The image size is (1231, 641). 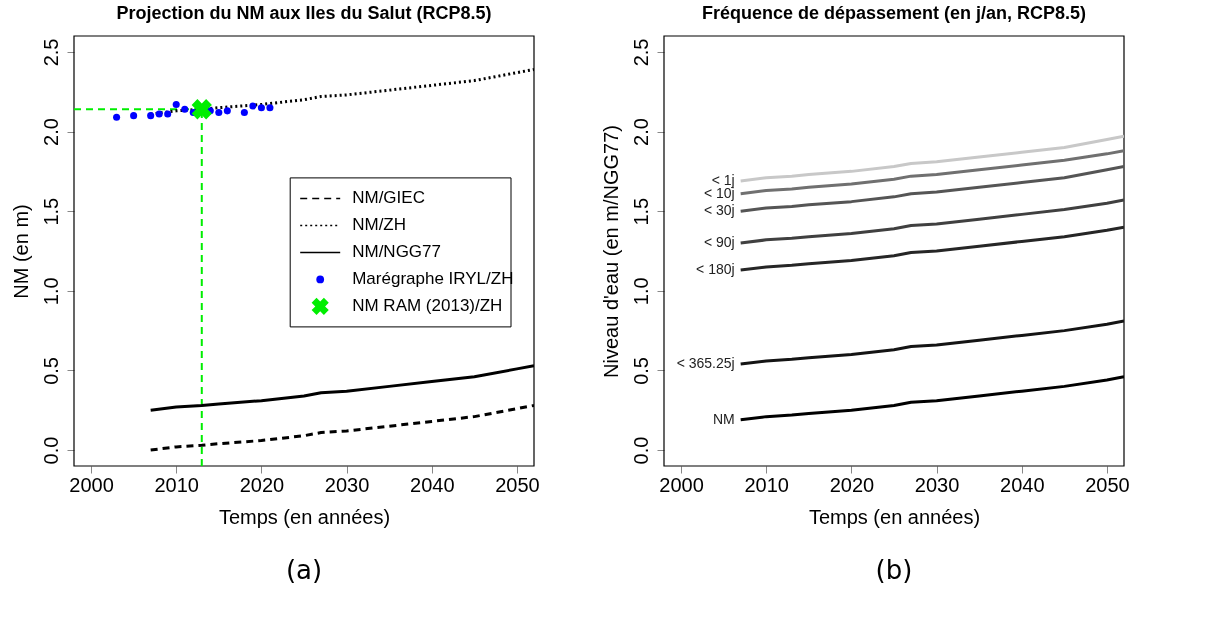 What do you see at coordinates (304, 13) in the screenshot?
I see `chart-title: Projection du NM aux Iles du Salut (RCP8.5)` at bounding box center [304, 13].